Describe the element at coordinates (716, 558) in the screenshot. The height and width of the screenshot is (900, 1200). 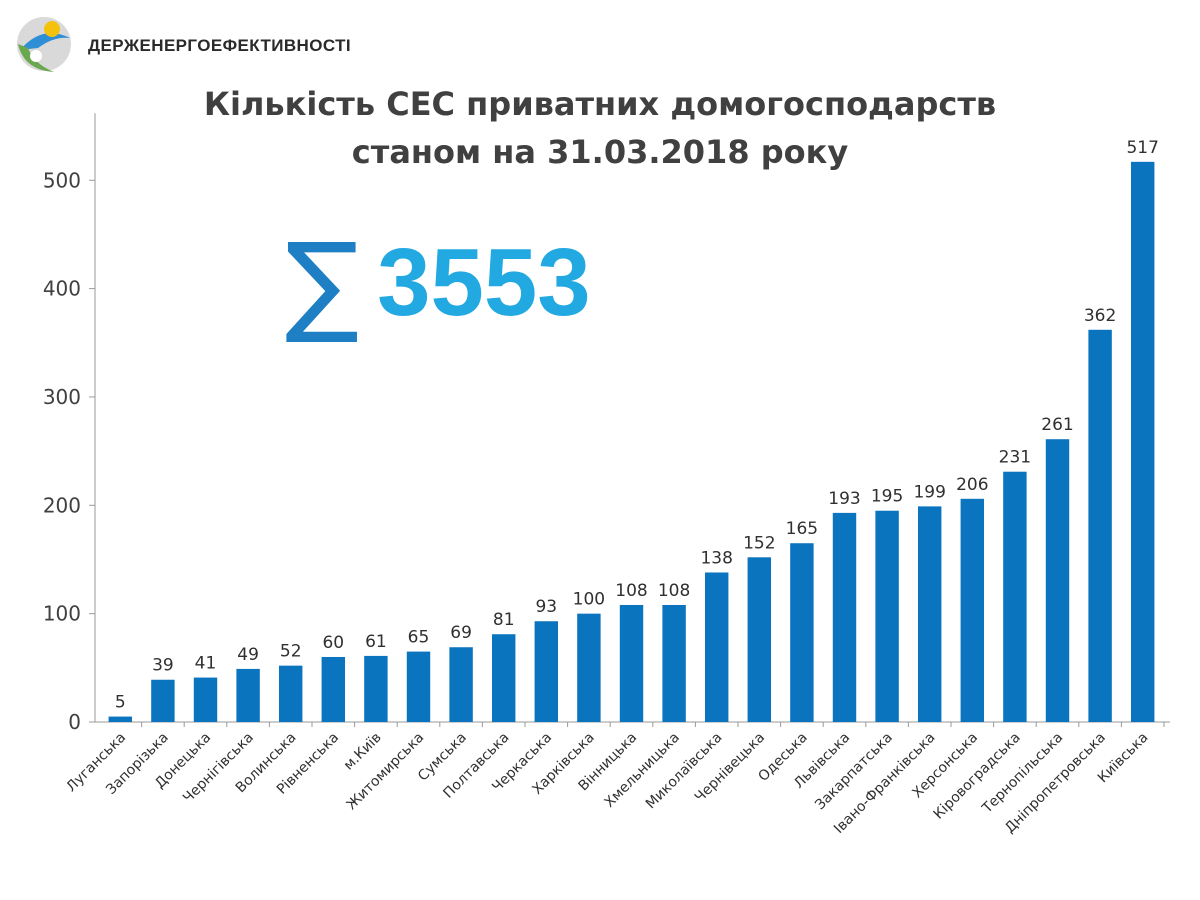
I see `bar-value-label: 138` at that location.